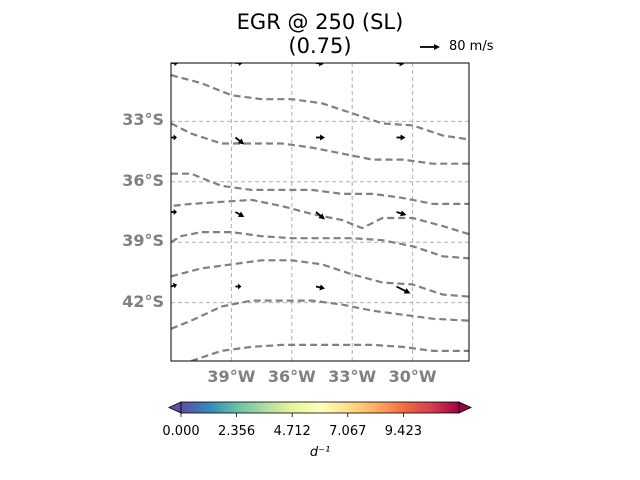 The image size is (640, 480). What do you see at coordinates (231, 376) in the screenshot?
I see `lon-tick-label: 39°W` at bounding box center [231, 376].